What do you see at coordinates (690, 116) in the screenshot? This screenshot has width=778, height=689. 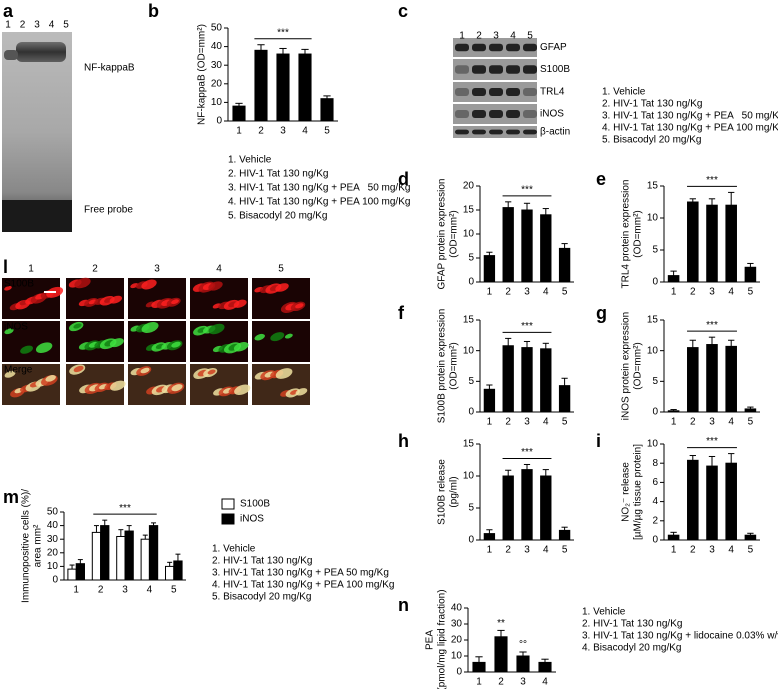 I see `legend-text: 3. HIV-1 Tat 130 ng/Kg + PEA 50 mg/Kg` at bounding box center [690, 116].